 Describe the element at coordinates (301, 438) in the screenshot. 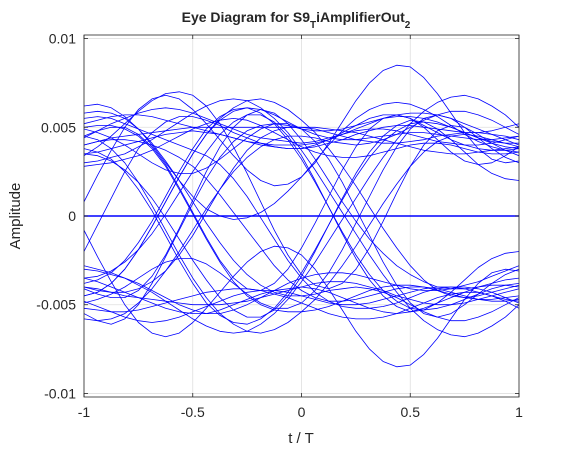

I see `x-axis-label: t / T` at that location.